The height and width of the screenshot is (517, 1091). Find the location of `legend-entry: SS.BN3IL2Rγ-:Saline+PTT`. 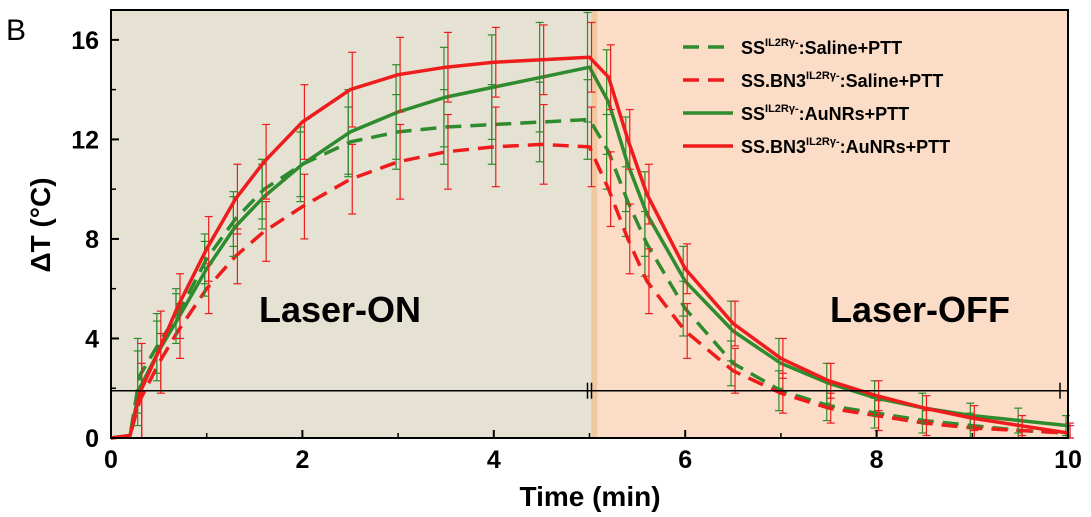

legend-entry: SS.BN3IL2Rγ-:Saline+PTT is located at coordinates (842, 80).